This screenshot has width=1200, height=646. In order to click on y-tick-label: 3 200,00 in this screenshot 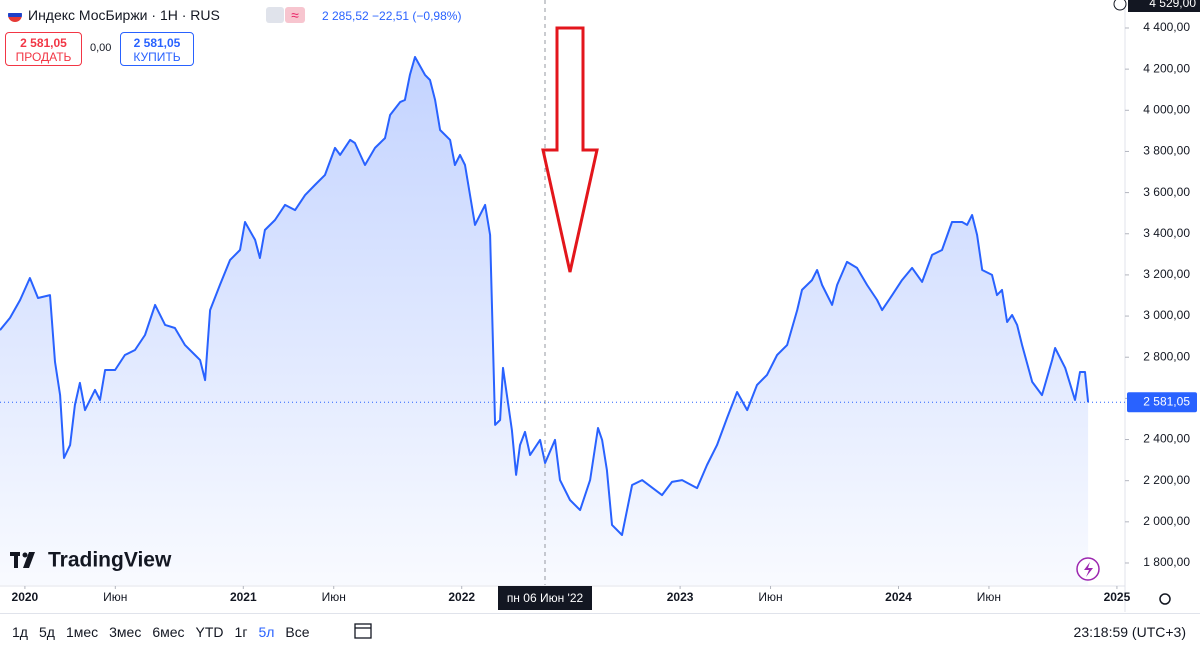, I will do `click(1166, 274)`.